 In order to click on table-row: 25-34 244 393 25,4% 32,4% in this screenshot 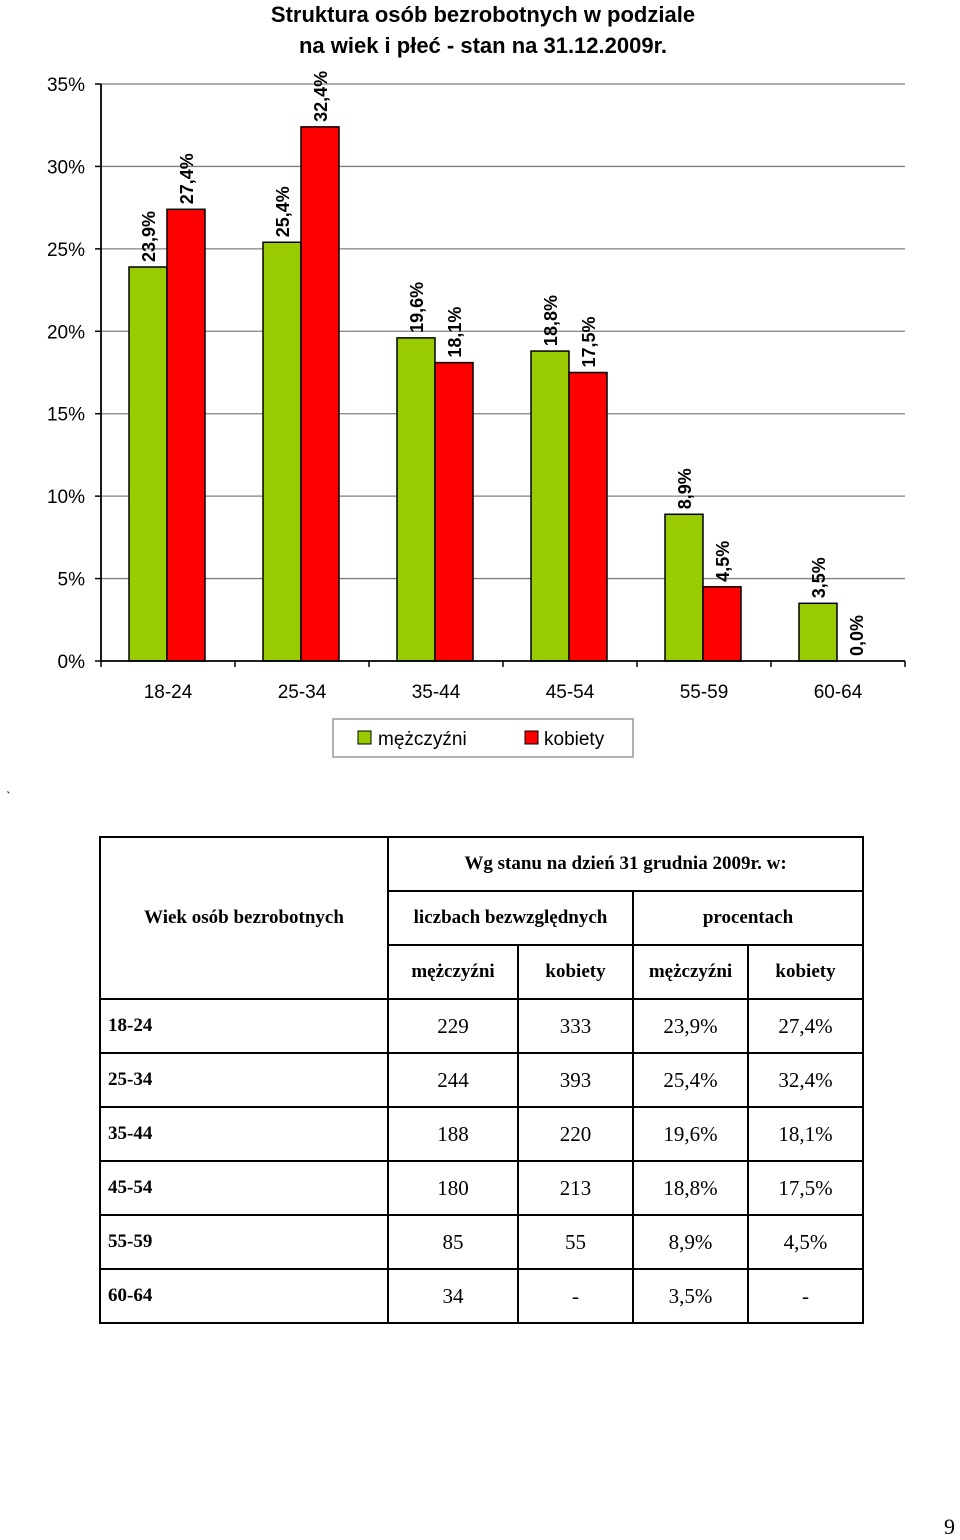, I will do `click(482, 1080)`.